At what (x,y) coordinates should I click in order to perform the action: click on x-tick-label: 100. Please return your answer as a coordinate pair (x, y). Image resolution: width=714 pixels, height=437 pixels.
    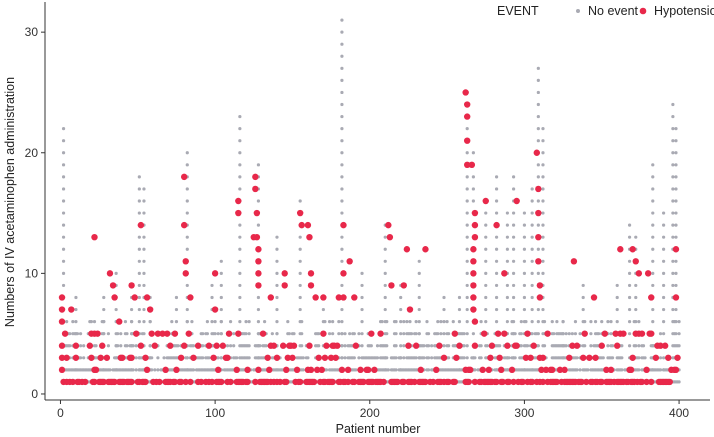
    Looking at the image, I should click on (215, 413).